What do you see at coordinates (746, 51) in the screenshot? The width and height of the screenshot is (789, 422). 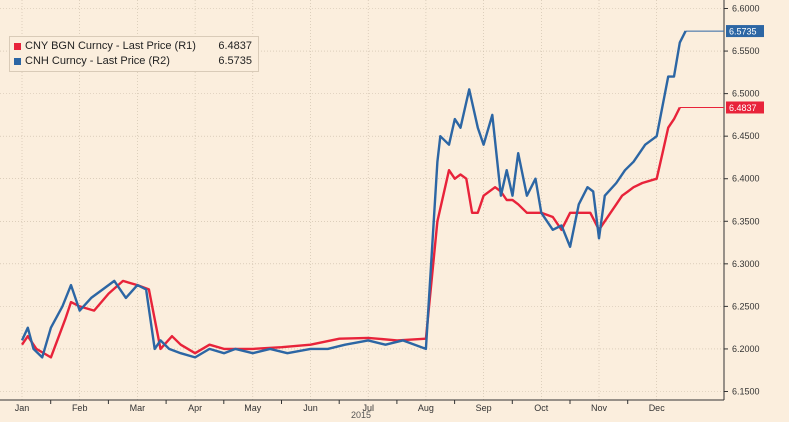 I see `y-tick-label: 6.5500` at bounding box center [746, 51].